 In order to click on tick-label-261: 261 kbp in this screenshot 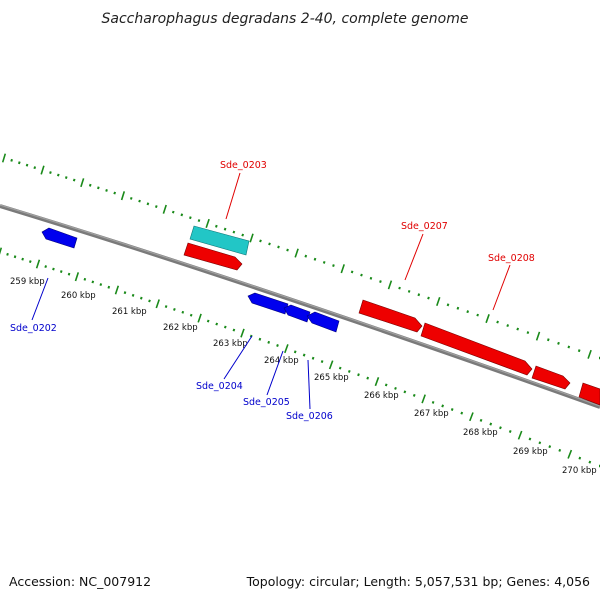, I will do `click(129, 312)`.